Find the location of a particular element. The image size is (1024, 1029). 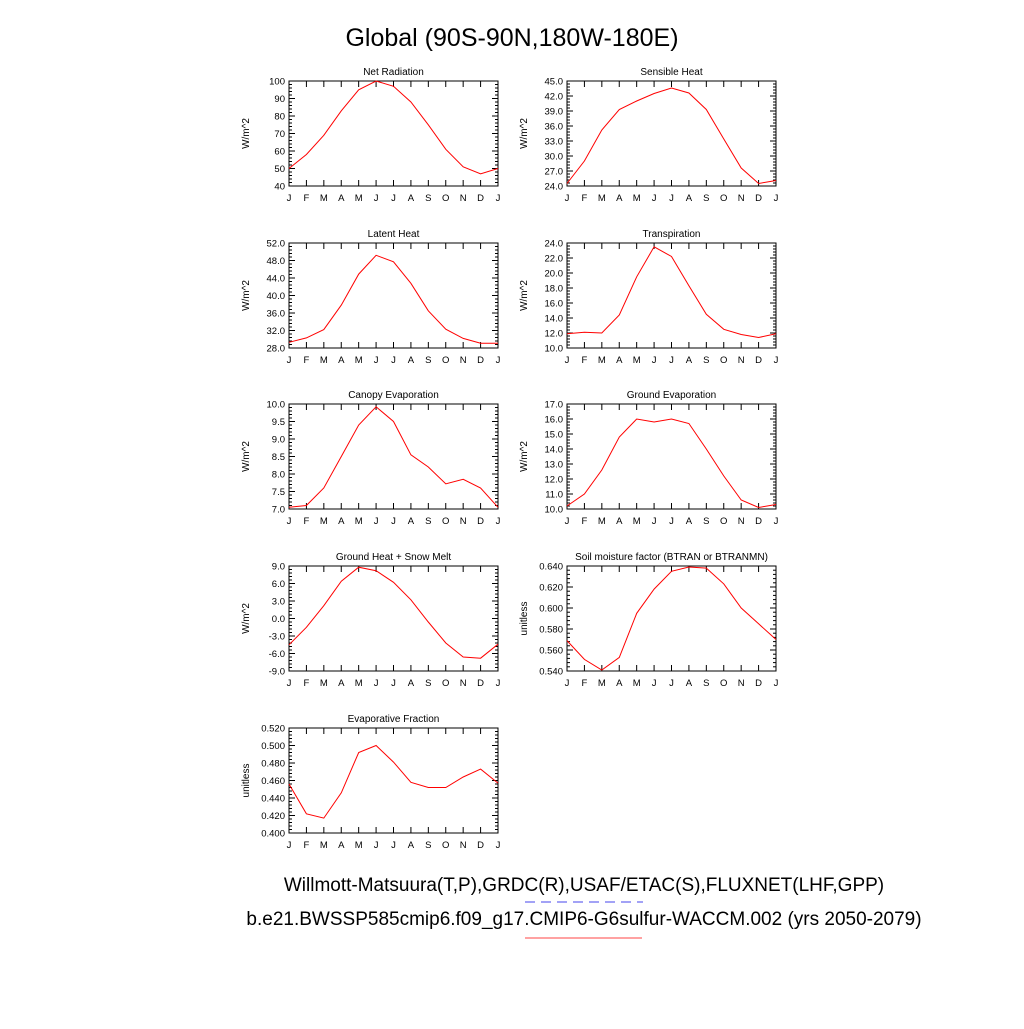

series-line-soil-moisture-factor-btran-or-btranmn is located at coordinates (671, 618).